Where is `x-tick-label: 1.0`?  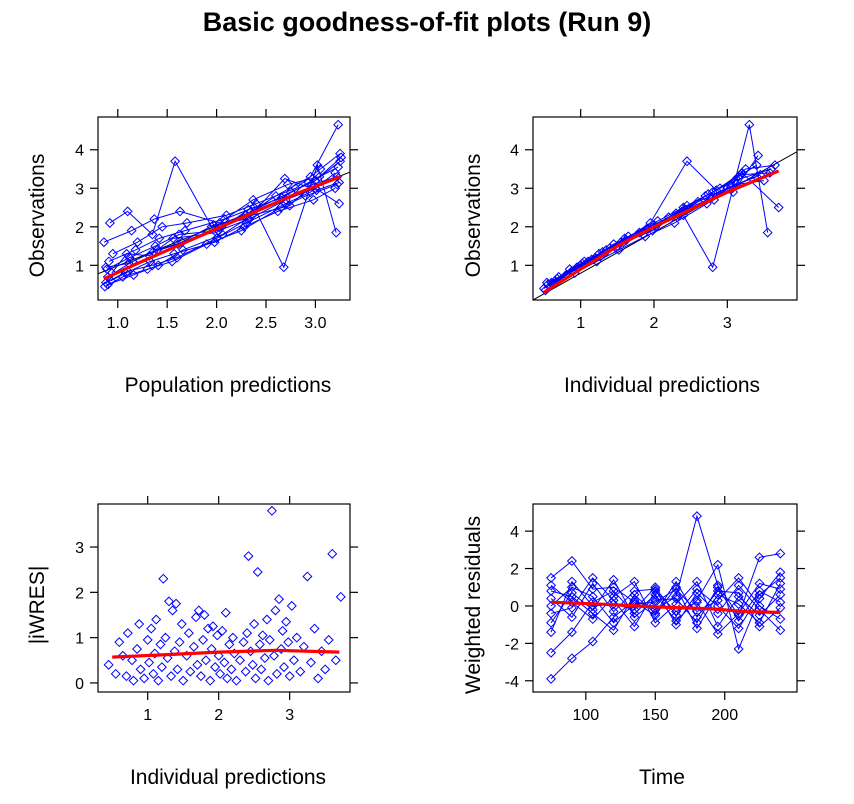
x-tick-label: 1.0 is located at coordinates (118, 323).